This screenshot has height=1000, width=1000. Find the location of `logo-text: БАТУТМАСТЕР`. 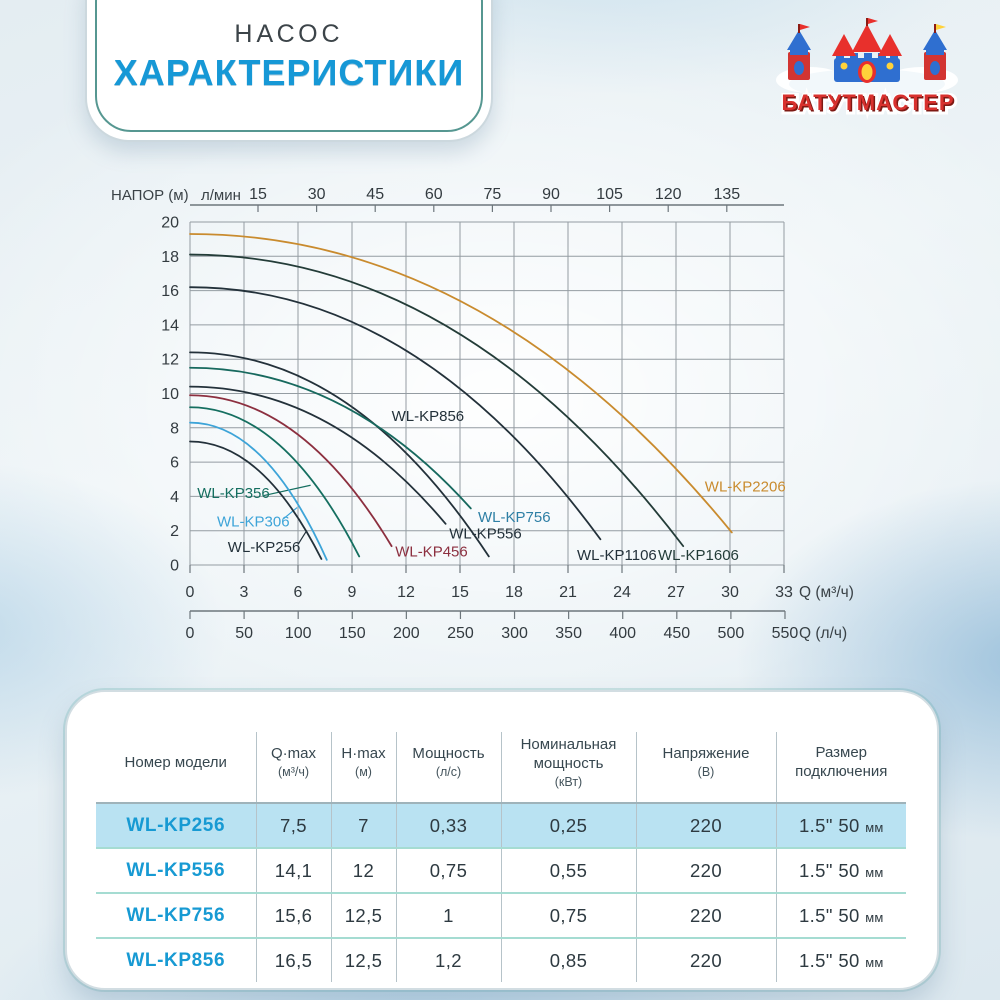

logo-text: БАТУТМАСТЕР is located at coordinates (867, 102).